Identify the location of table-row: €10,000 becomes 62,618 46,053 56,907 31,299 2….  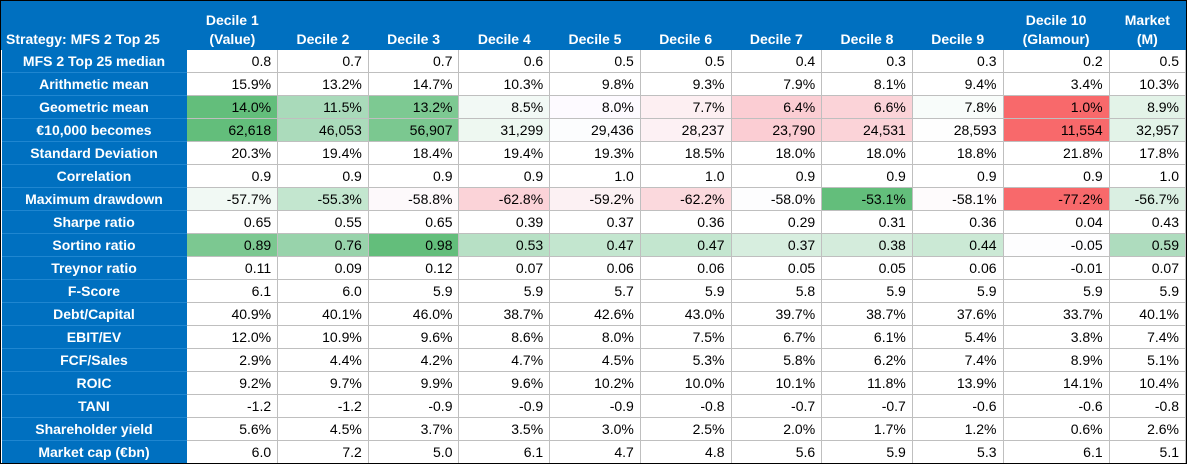
(593, 130).